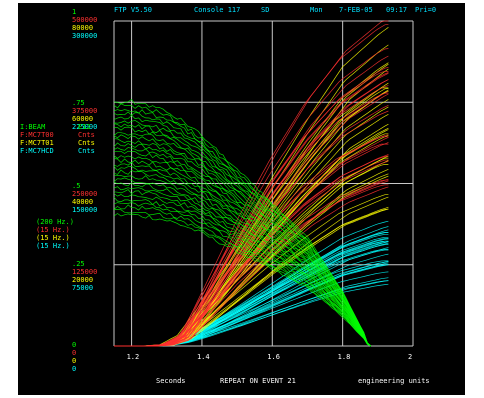 The image size is (484, 398). I want to click on legend-device-name: I:BEAM, so click(32, 127).